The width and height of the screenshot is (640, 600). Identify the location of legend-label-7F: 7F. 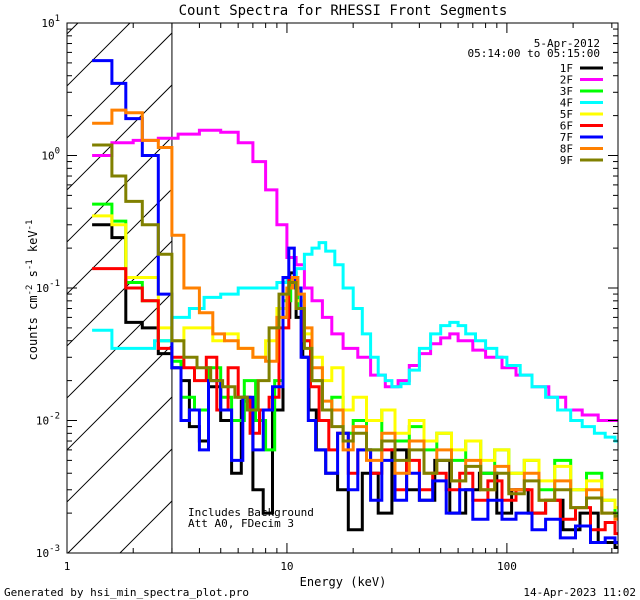
(566, 137).